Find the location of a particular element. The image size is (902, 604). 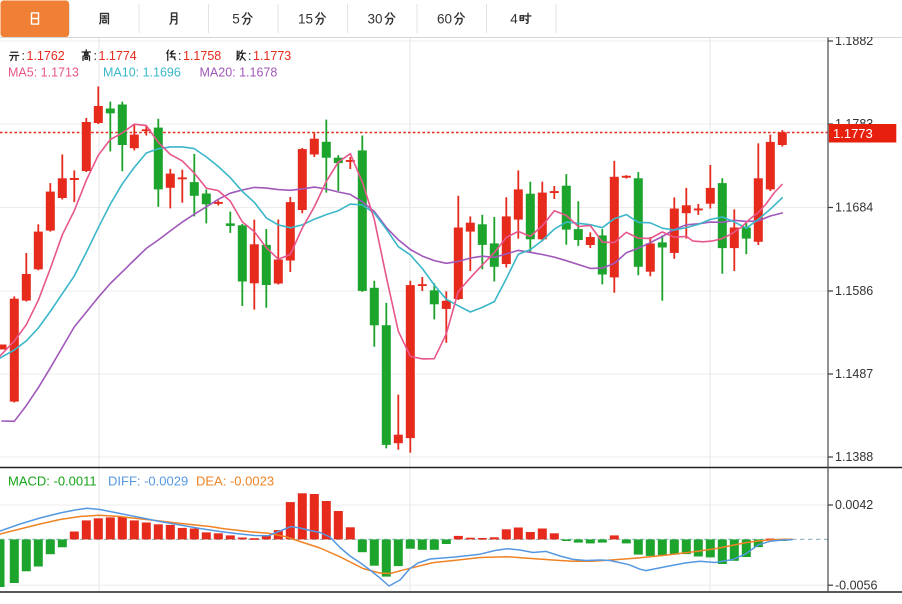

svg-text: 1.1586 is located at coordinates (854, 291).